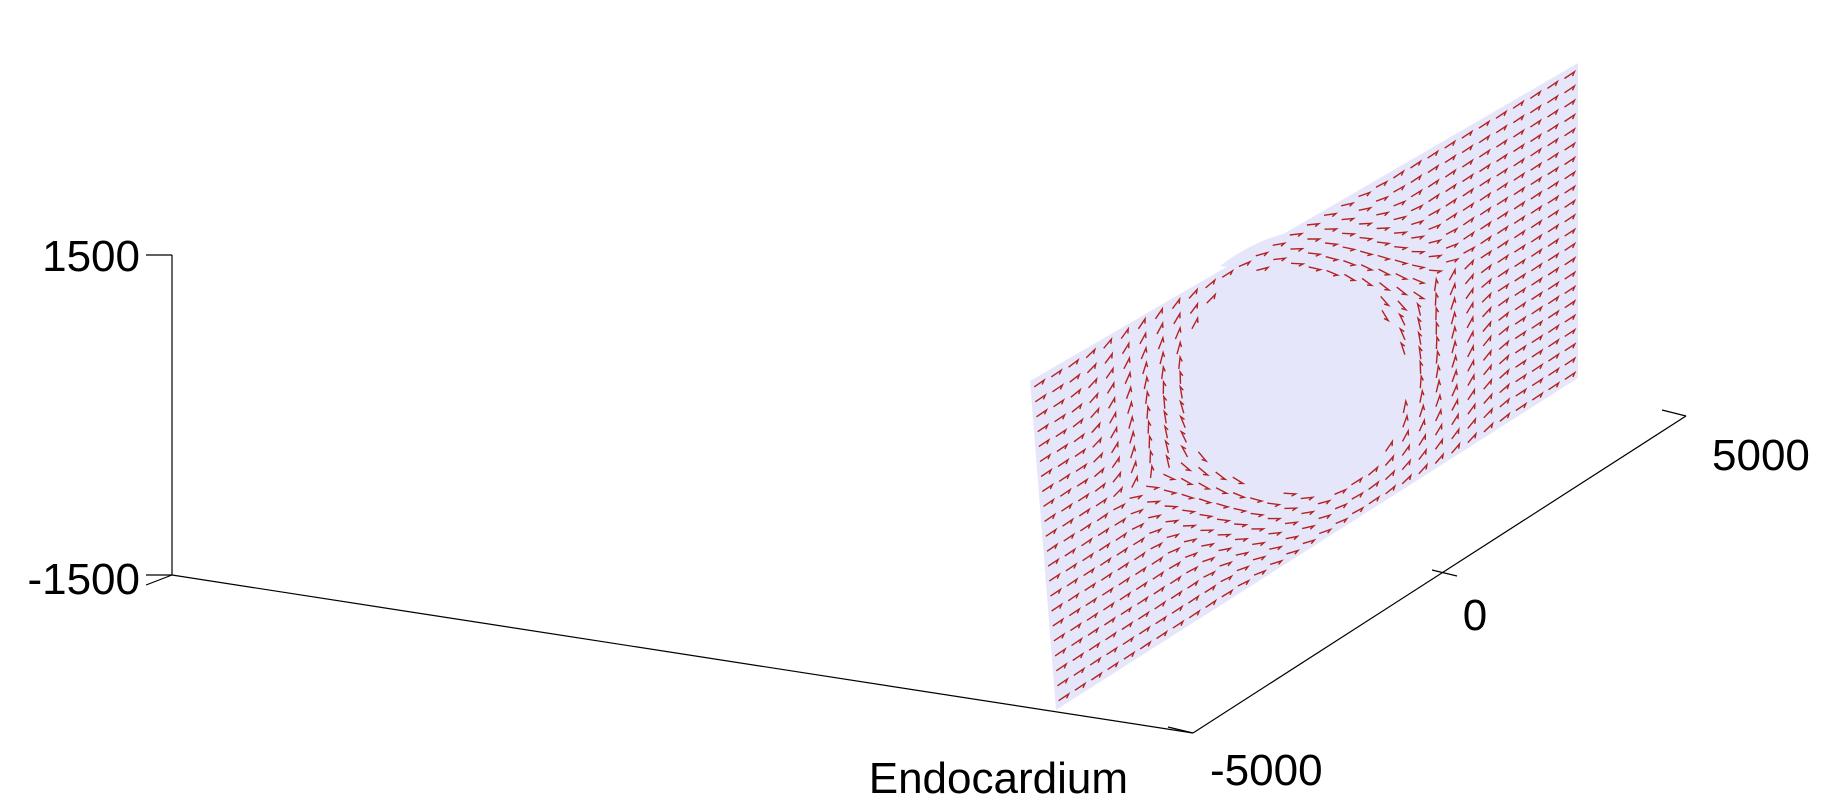 The height and width of the screenshot is (805, 1824). I want to click on z-tick-label-1500: 1500, so click(91, 256).